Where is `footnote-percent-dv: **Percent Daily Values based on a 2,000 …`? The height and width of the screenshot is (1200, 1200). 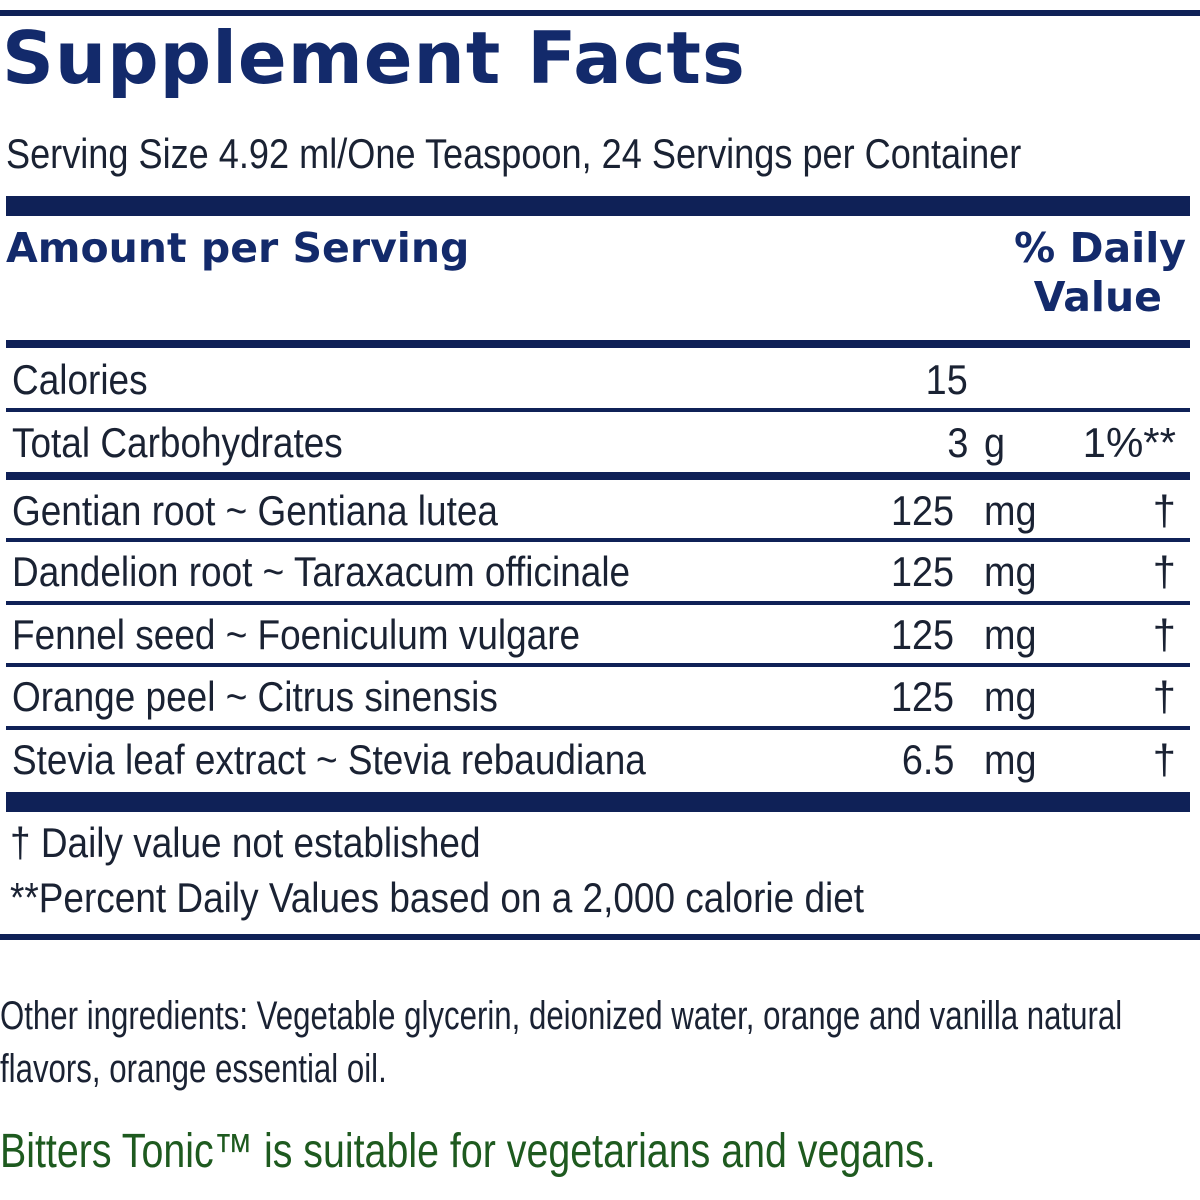 footnote-percent-dv: **Percent Daily Values based on a 2,000 … is located at coordinates (437, 897).